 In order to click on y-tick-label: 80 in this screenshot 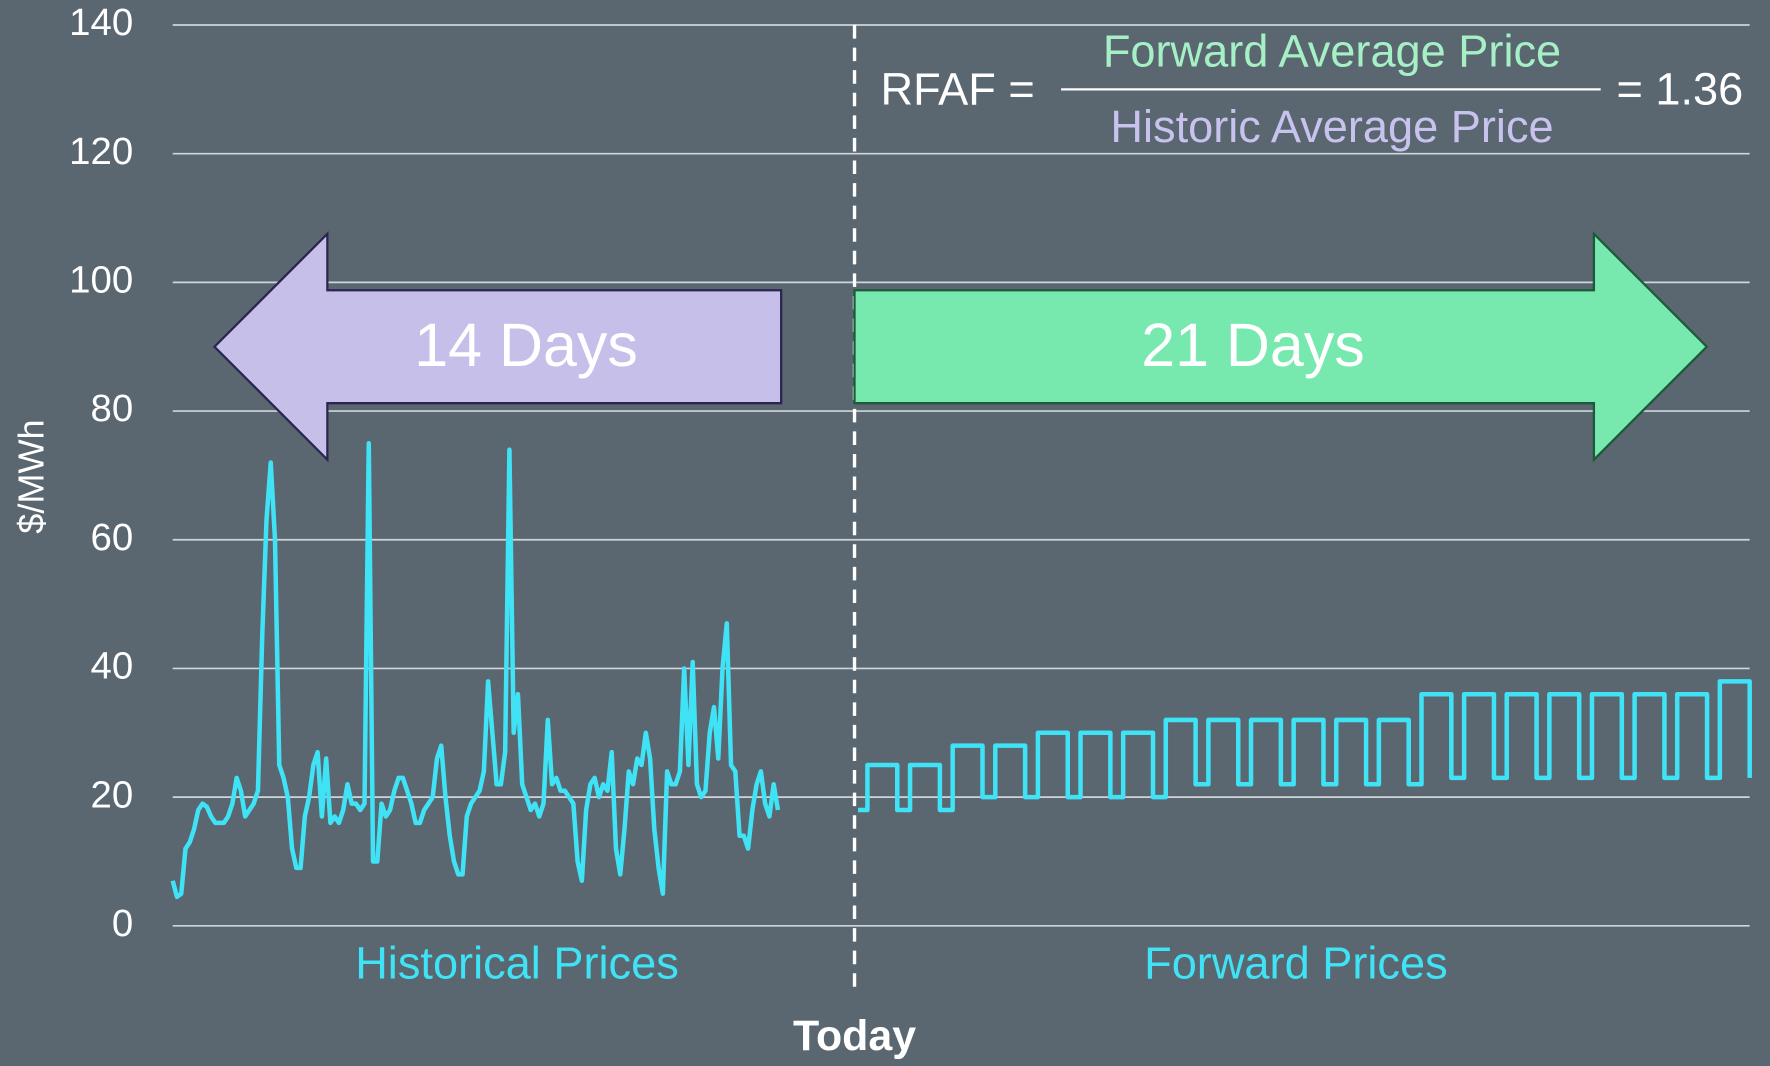, I will do `click(112, 408)`.